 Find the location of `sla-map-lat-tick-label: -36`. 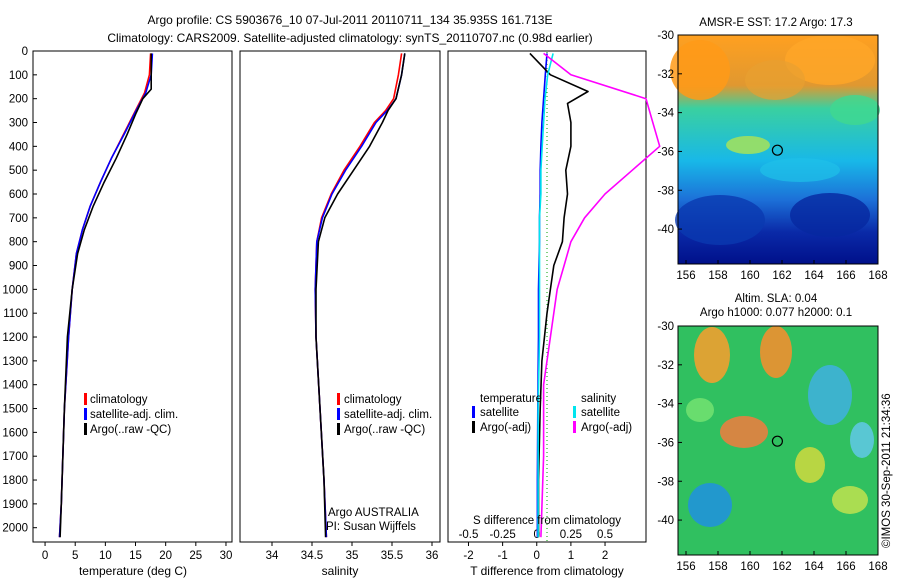

sla-map-lat-tick-label: -36 is located at coordinates (665, 443).